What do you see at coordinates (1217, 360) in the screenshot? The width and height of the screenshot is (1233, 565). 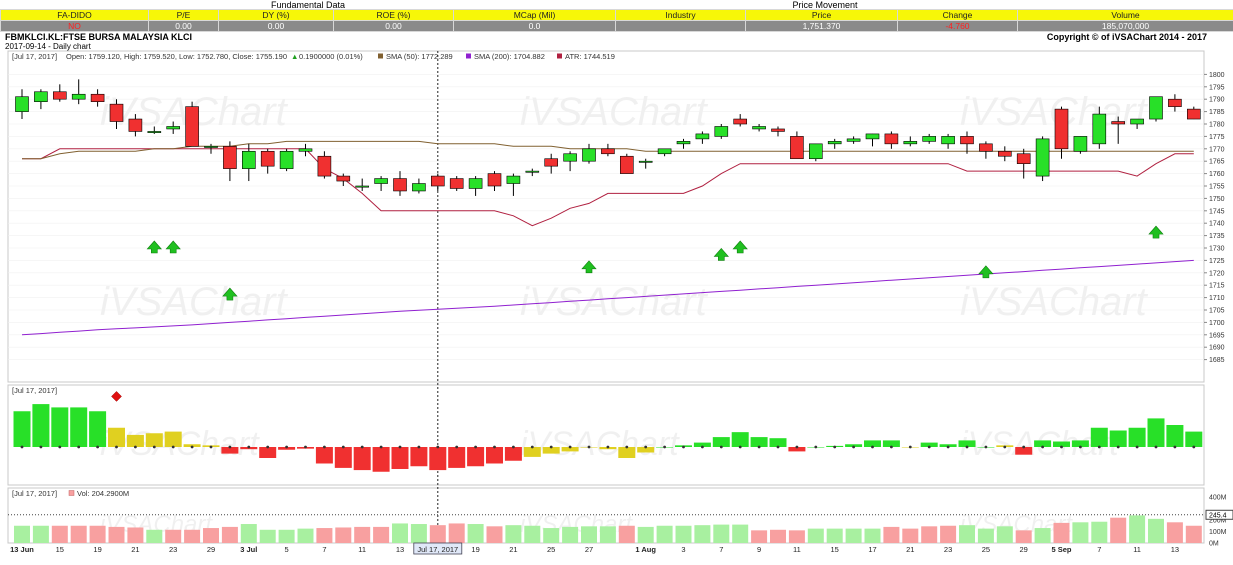 I see `price-axis-label: 1685` at bounding box center [1217, 360].